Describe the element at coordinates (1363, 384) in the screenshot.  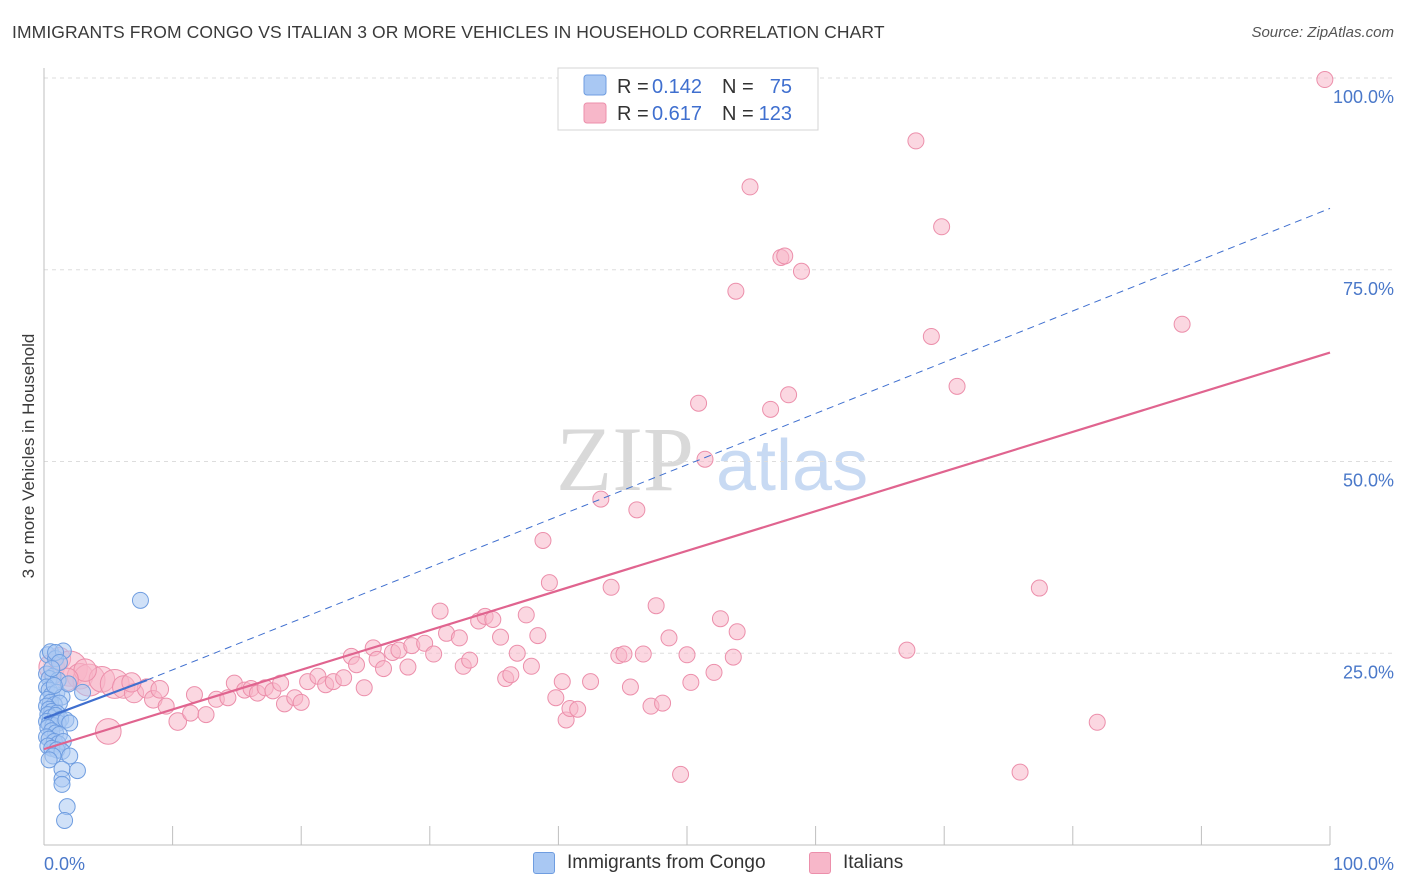
I see `y-tick-labels: 25.0% 50.0% 75.0% 100.0%` at that location.